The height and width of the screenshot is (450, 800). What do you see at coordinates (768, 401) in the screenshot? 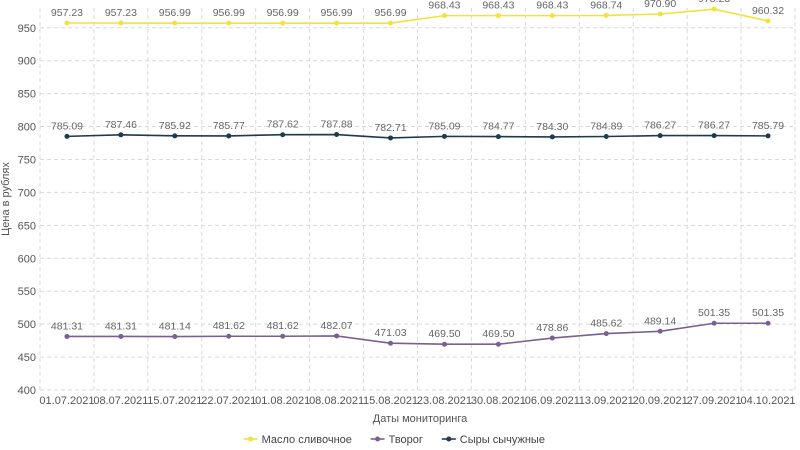
I see `x-tick-label: 04.10.2021` at bounding box center [768, 401].